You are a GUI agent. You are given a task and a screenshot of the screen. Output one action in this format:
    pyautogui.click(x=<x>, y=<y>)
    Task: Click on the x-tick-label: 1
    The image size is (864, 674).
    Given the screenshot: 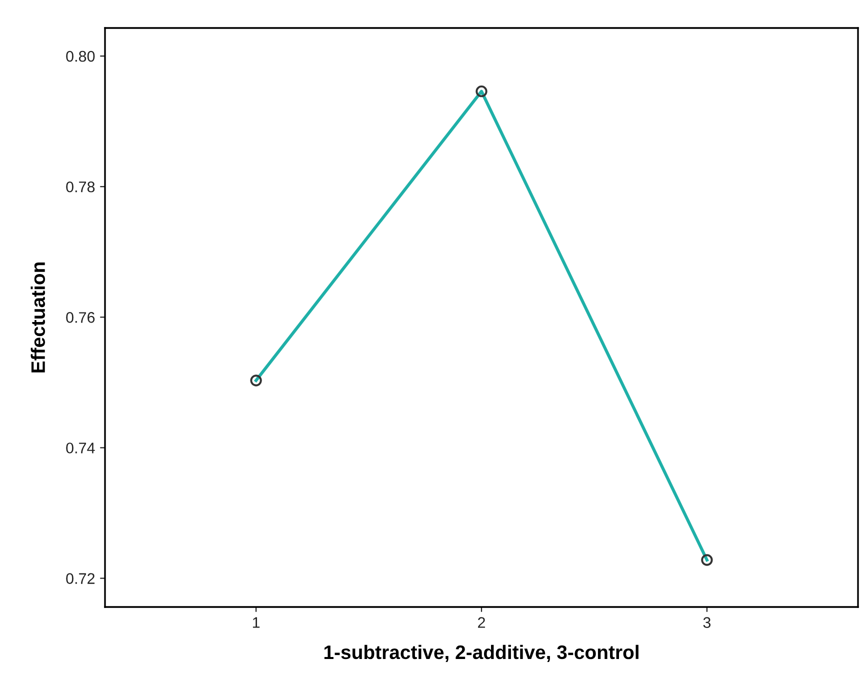 What is the action you would take?
    pyautogui.click(x=256, y=622)
    